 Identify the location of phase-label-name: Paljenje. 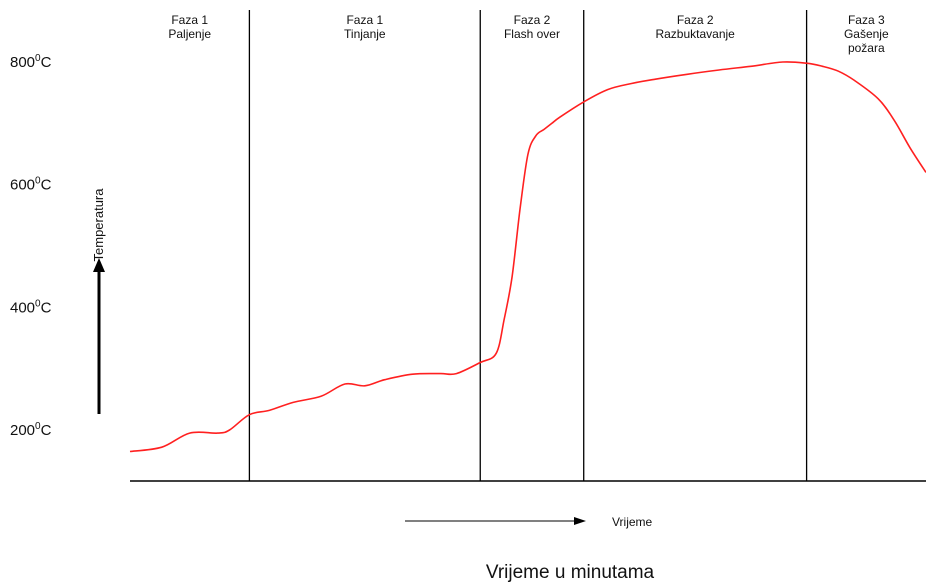
(189, 34).